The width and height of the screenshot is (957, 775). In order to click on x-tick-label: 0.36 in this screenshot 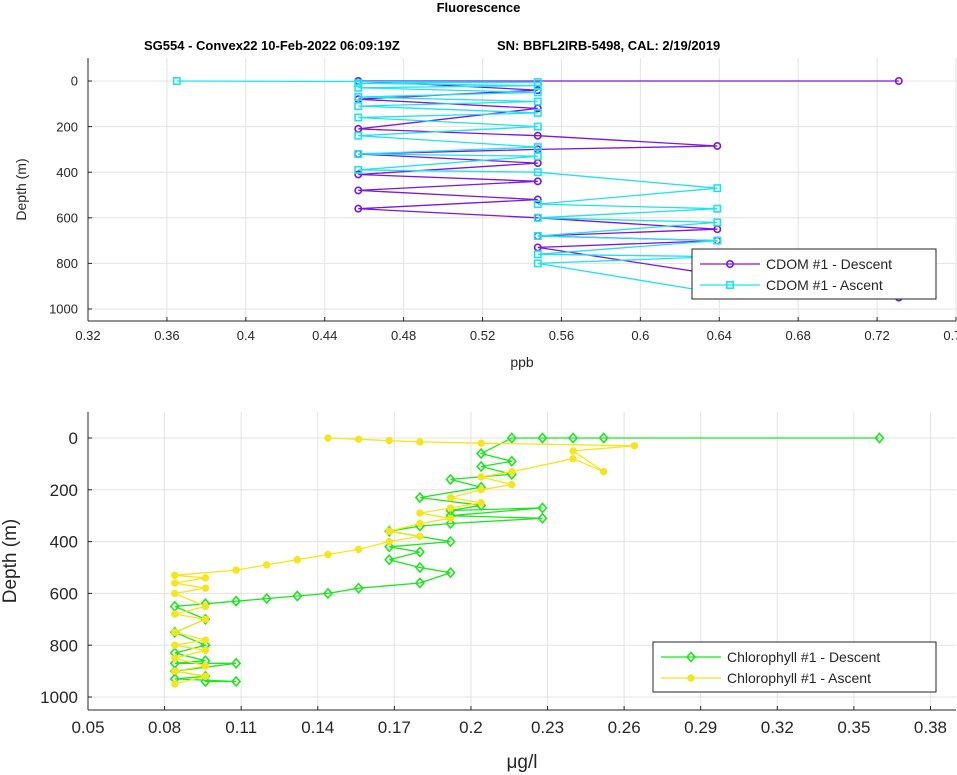, I will do `click(166, 335)`.